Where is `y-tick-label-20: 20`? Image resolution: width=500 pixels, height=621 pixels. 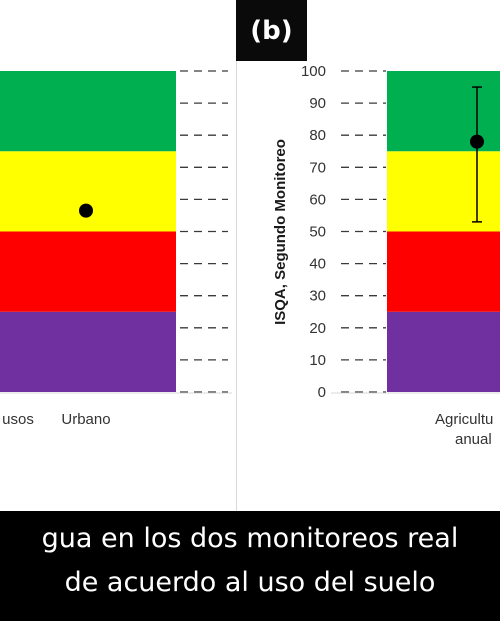 y-tick-label-20: 20 is located at coordinates (317, 328).